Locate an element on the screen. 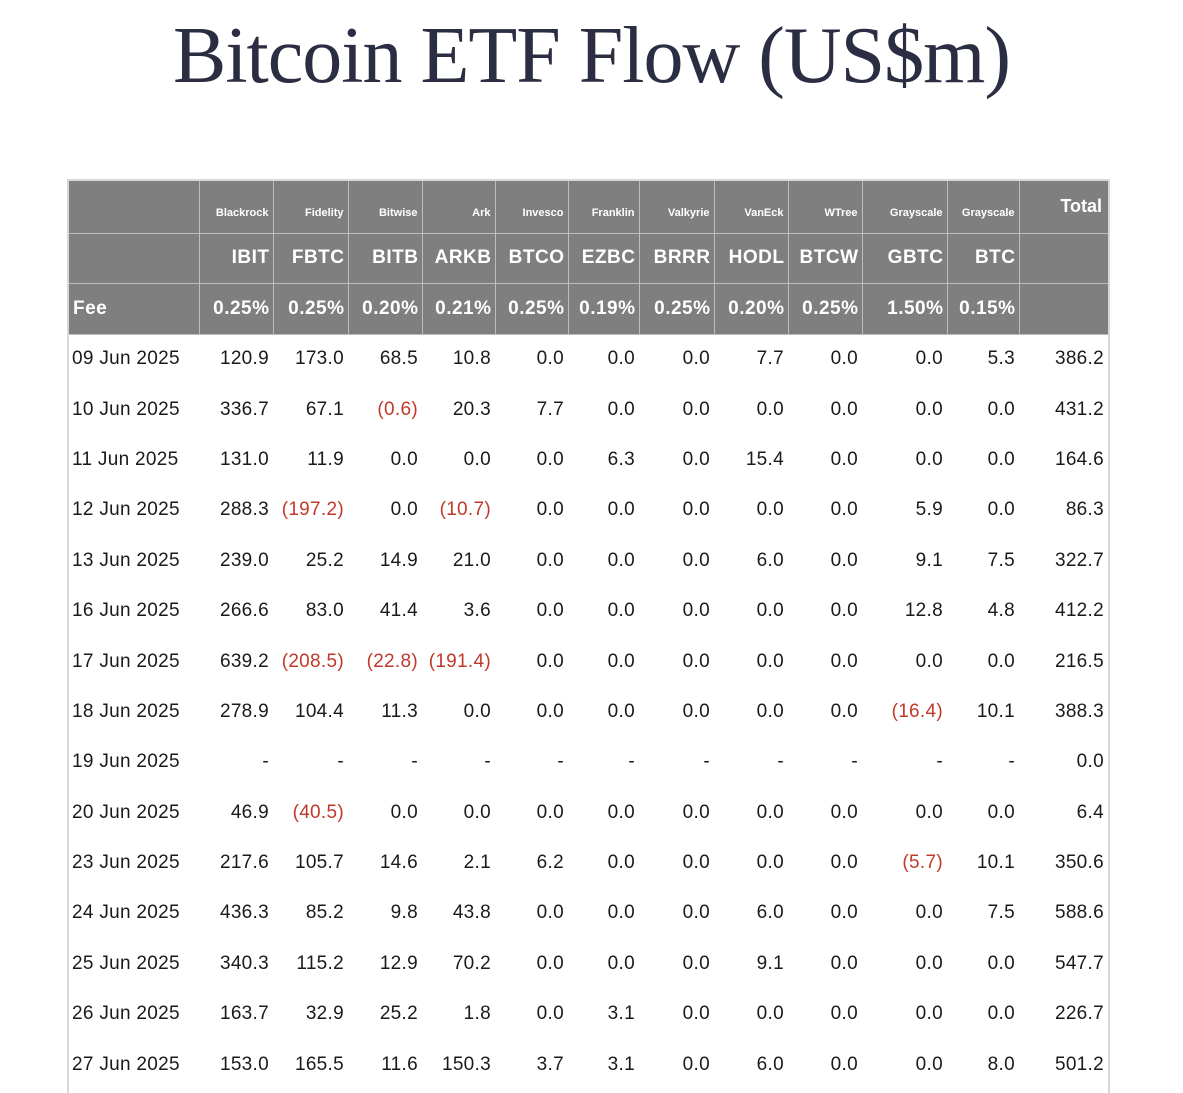 This screenshot has width=1183, height=1093. flow-cell: 165.5 is located at coordinates (319, 1064).